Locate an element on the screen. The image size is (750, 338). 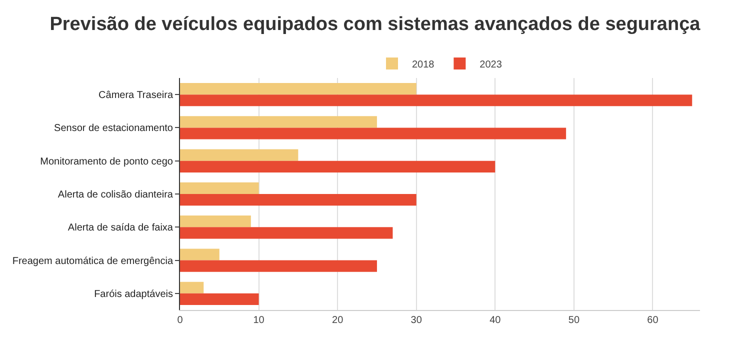
y-tick-label: Alerta de saída de faixa is located at coordinates (121, 228).